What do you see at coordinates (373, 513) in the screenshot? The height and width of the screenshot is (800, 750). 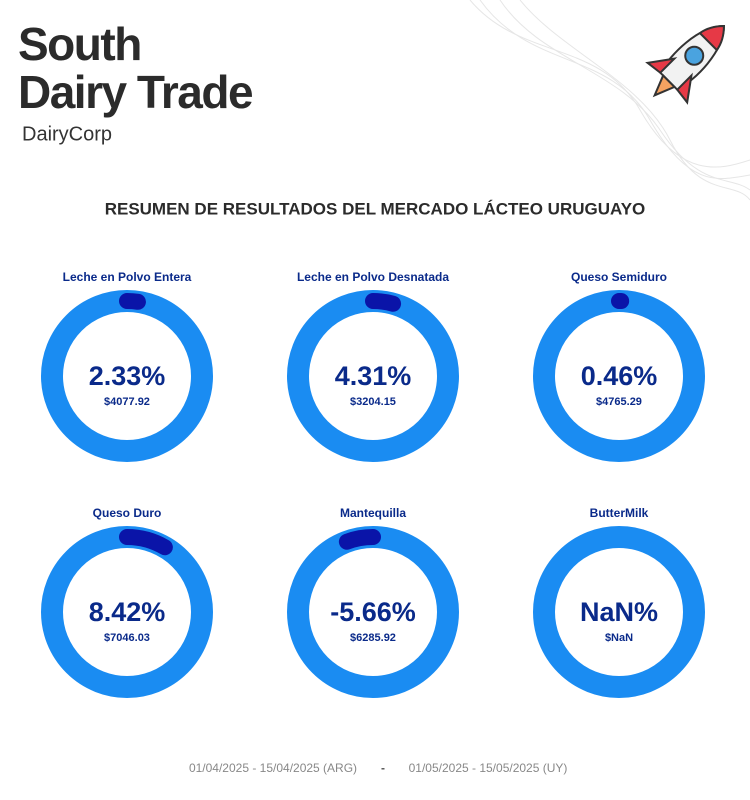 I see `gauge-name: Mantequilla` at bounding box center [373, 513].